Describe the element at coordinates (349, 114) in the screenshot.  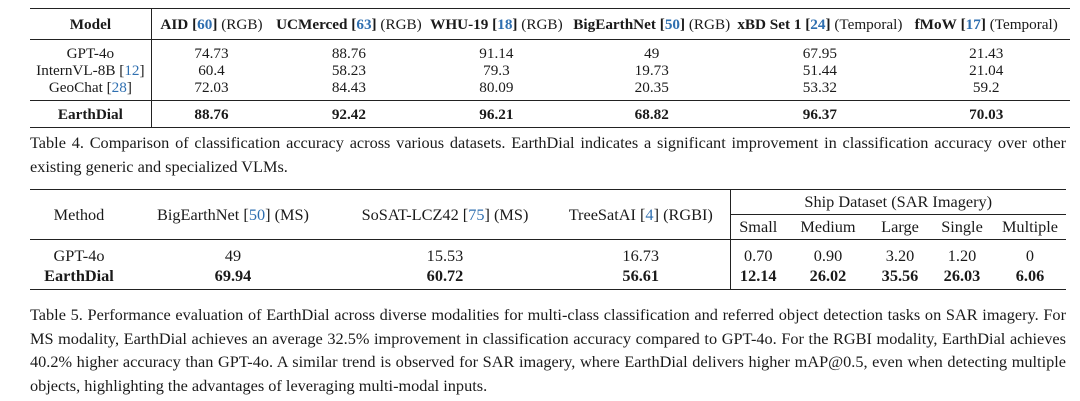
I see `table4-cell: 92.42` at that location.